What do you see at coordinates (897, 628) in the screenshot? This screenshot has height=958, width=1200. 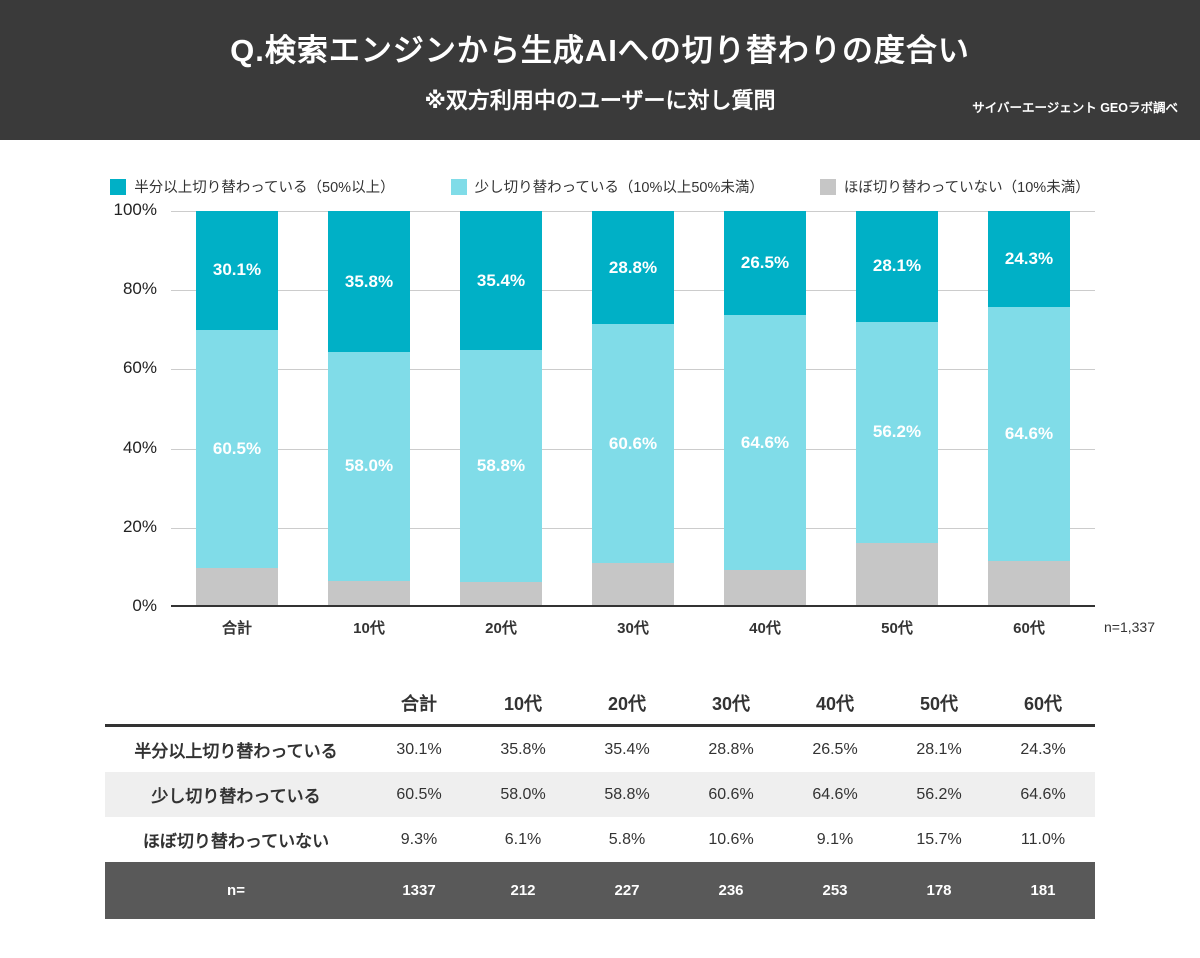 I see `category-label: 50代` at bounding box center [897, 628].